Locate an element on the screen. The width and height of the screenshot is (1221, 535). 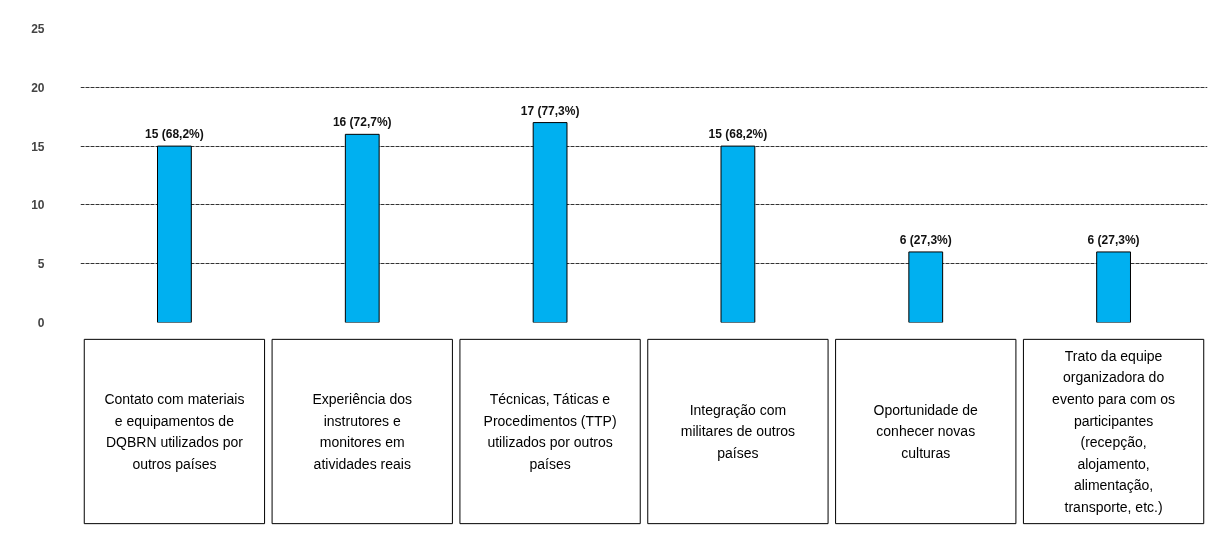
data-label: 16 (72,7%) is located at coordinates (362, 122).